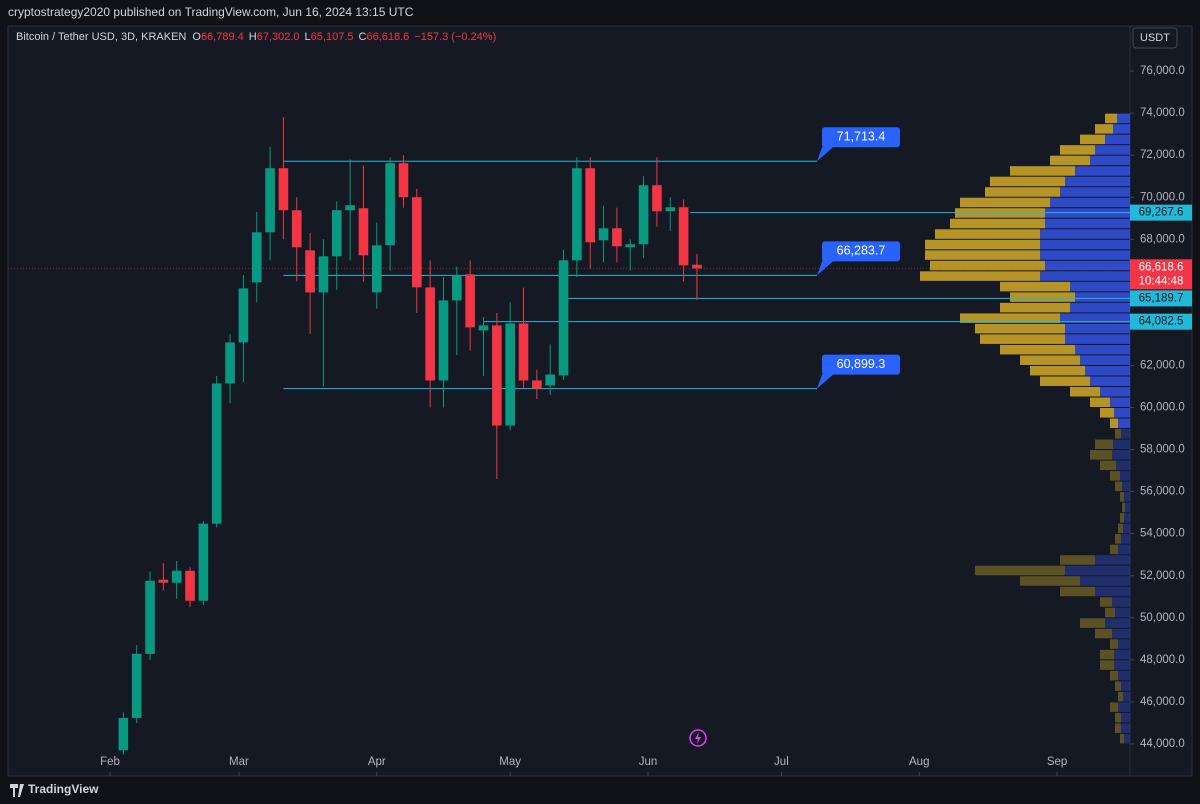 This screenshot has height=804, width=1200. What do you see at coordinates (1161, 267) in the screenshot?
I see `last-price-label: 66,618.6` at bounding box center [1161, 267].